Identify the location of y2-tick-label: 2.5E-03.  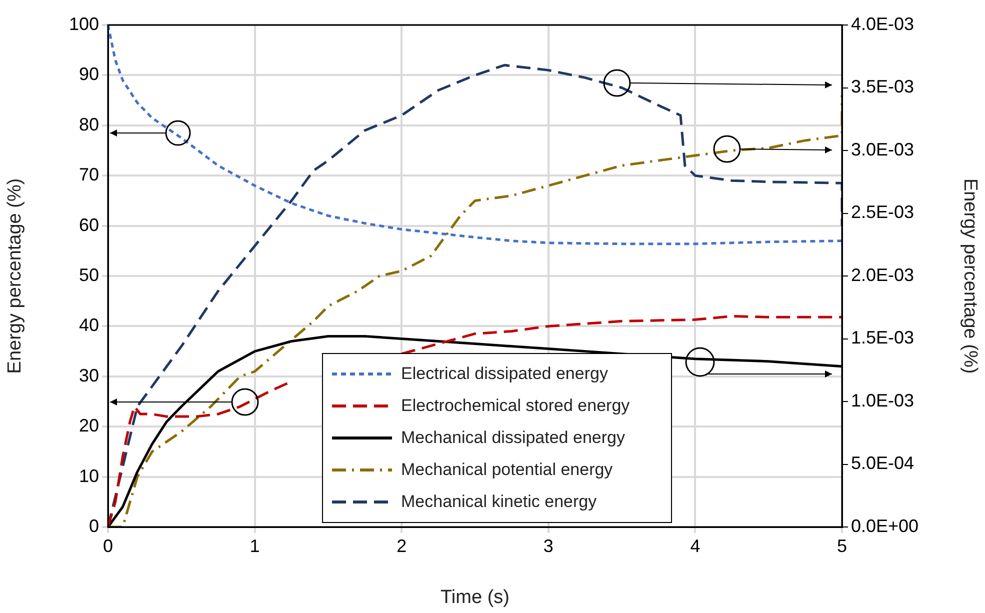
(882, 212).